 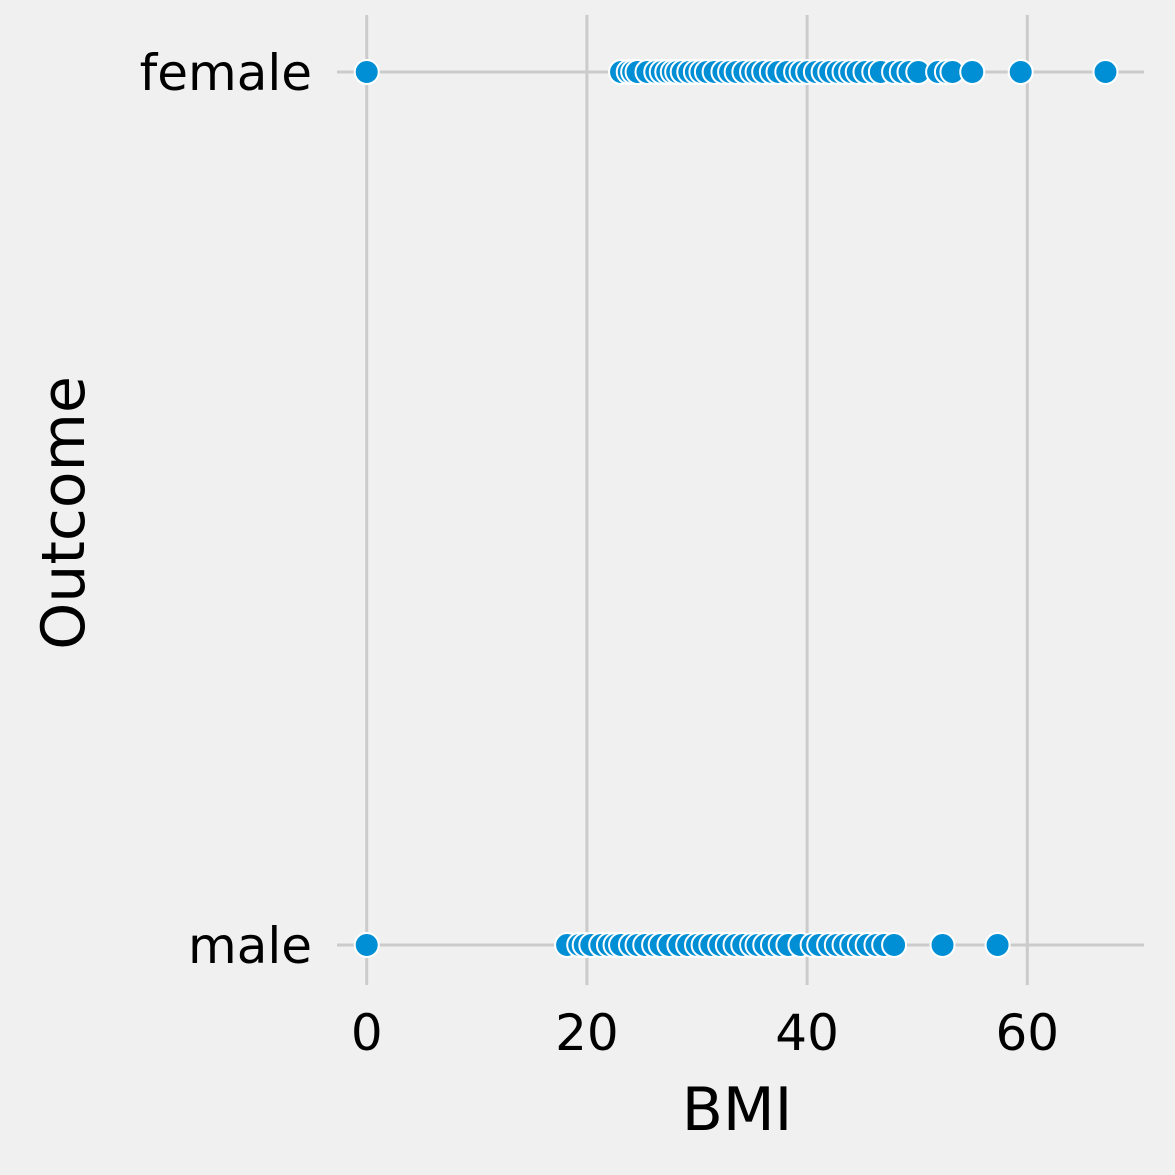 What do you see at coordinates (1027, 1033) in the screenshot?
I see `x-tick-label: 60` at bounding box center [1027, 1033].